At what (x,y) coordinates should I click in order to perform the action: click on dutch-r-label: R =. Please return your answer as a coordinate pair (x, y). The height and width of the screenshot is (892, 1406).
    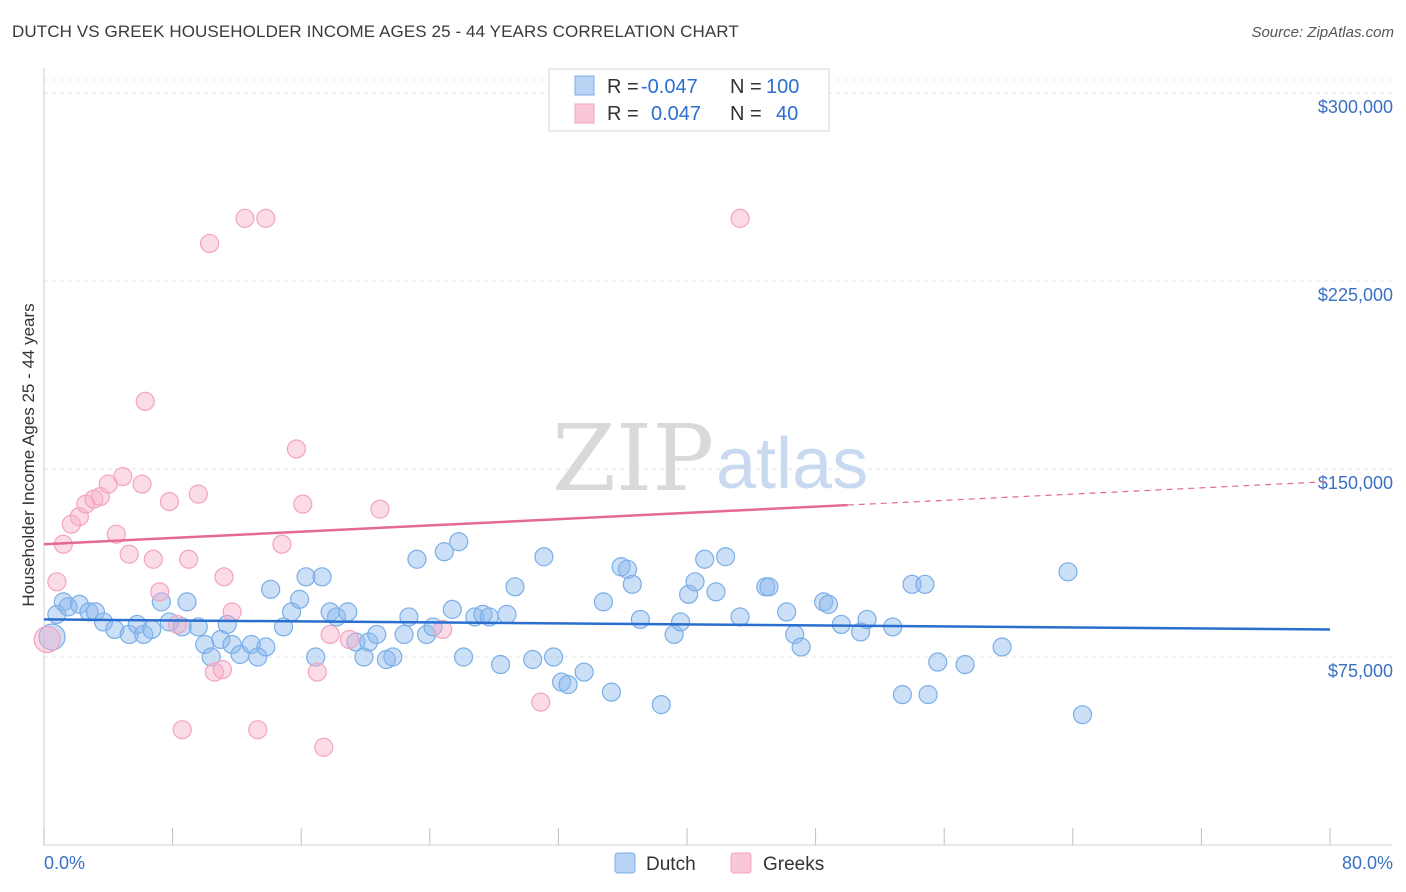
    Looking at the image, I should click on (623, 87).